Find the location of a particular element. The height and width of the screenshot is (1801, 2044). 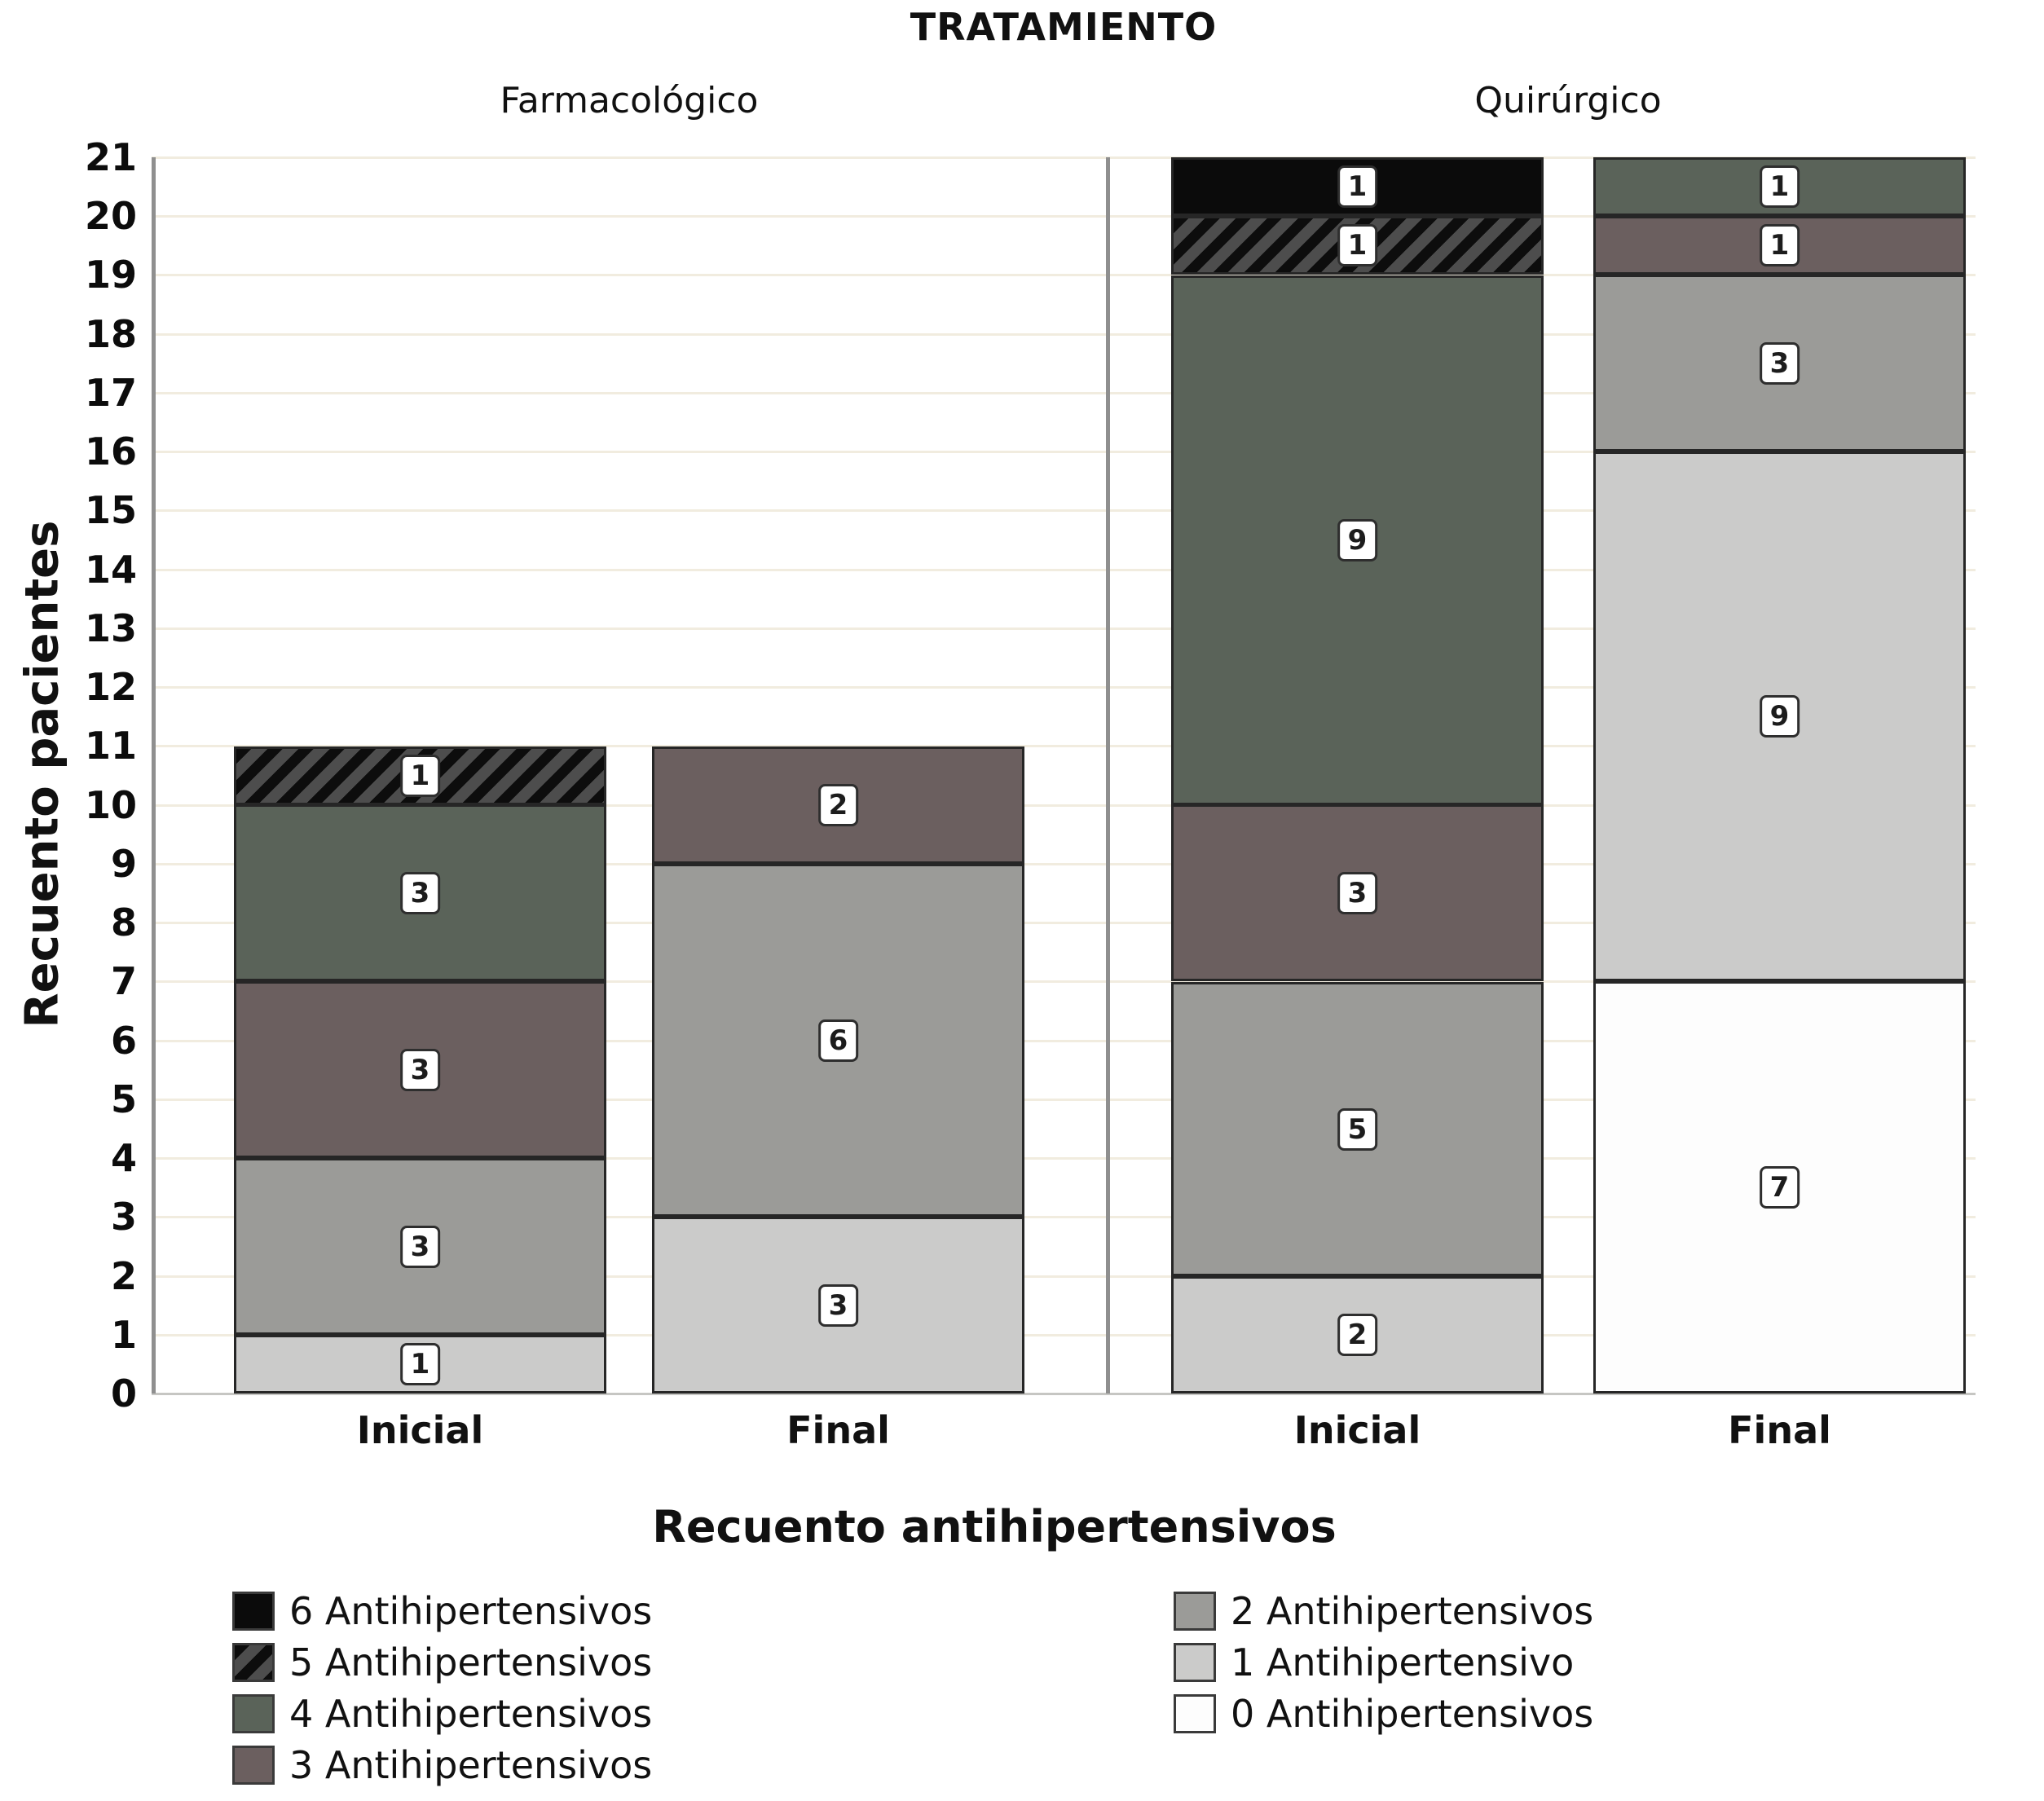

stacked-bar: 1 3 3 3 1 is located at coordinates (420, 775).